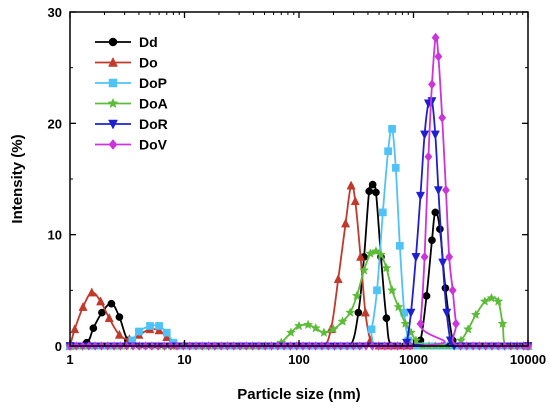 This screenshot has height=409, width=550. Describe the element at coordinates (131, 104) in the screenshot. I see `legend-item-doa: DoA` at that location.